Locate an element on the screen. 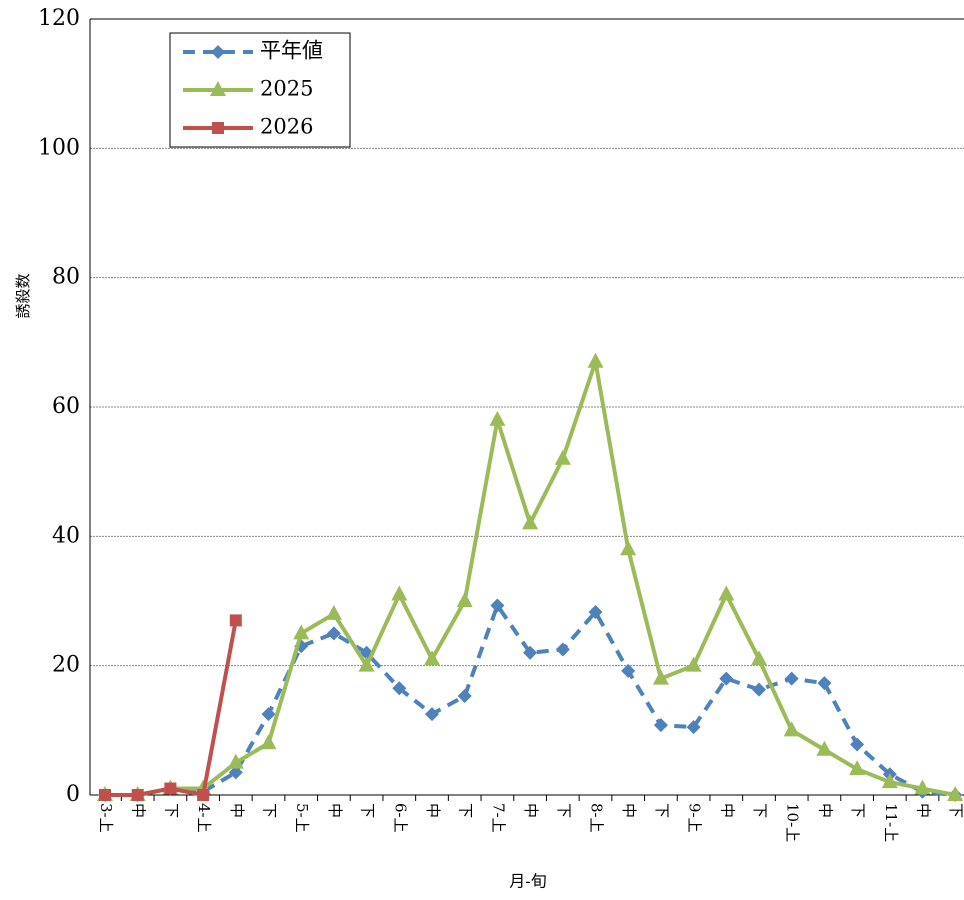  x-tick-label: 6-上 is located at coordinates (400, 818).